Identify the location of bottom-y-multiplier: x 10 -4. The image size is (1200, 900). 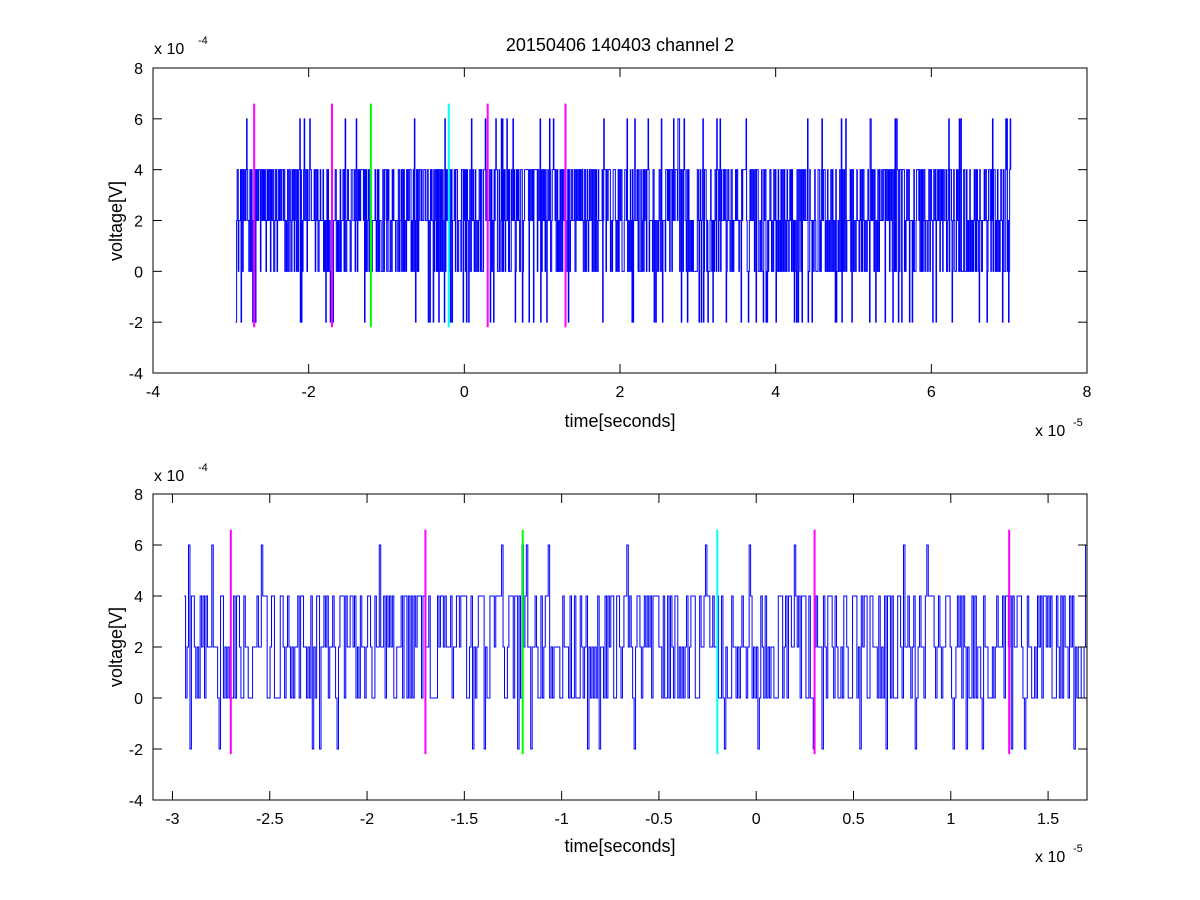
(181, 473).